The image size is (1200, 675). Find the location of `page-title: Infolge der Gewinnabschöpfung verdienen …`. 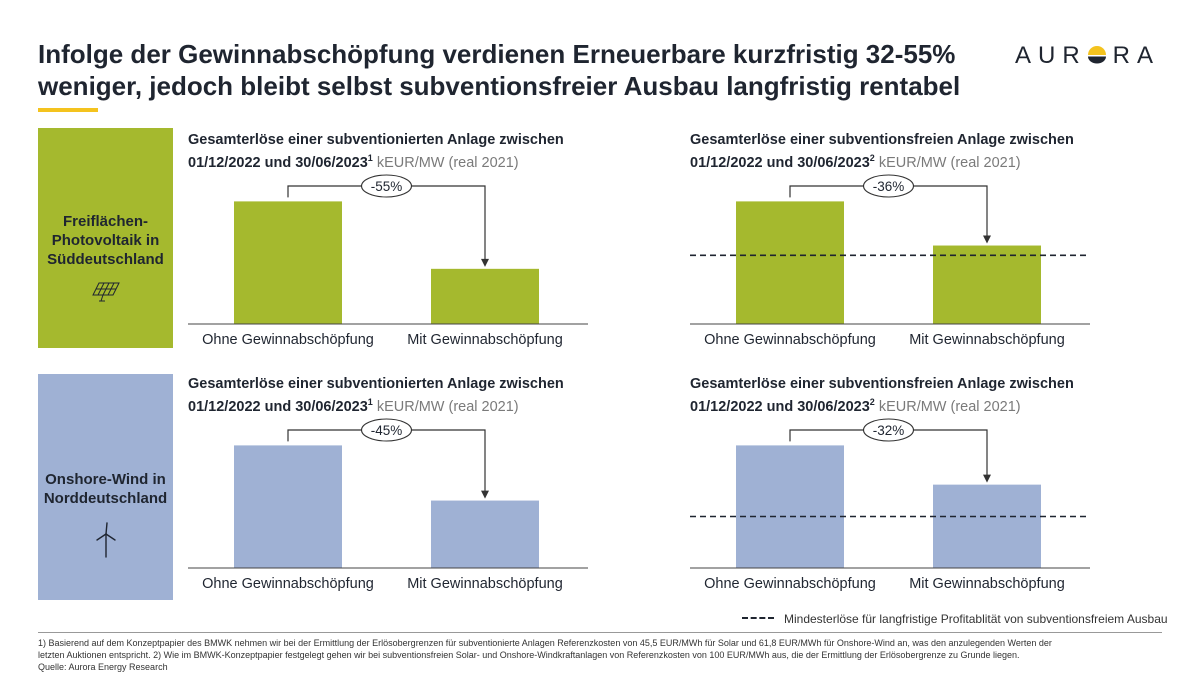

page-title: Infolge der Gewinnabschöpfung verdienen … is located at coordinates (513, 70).